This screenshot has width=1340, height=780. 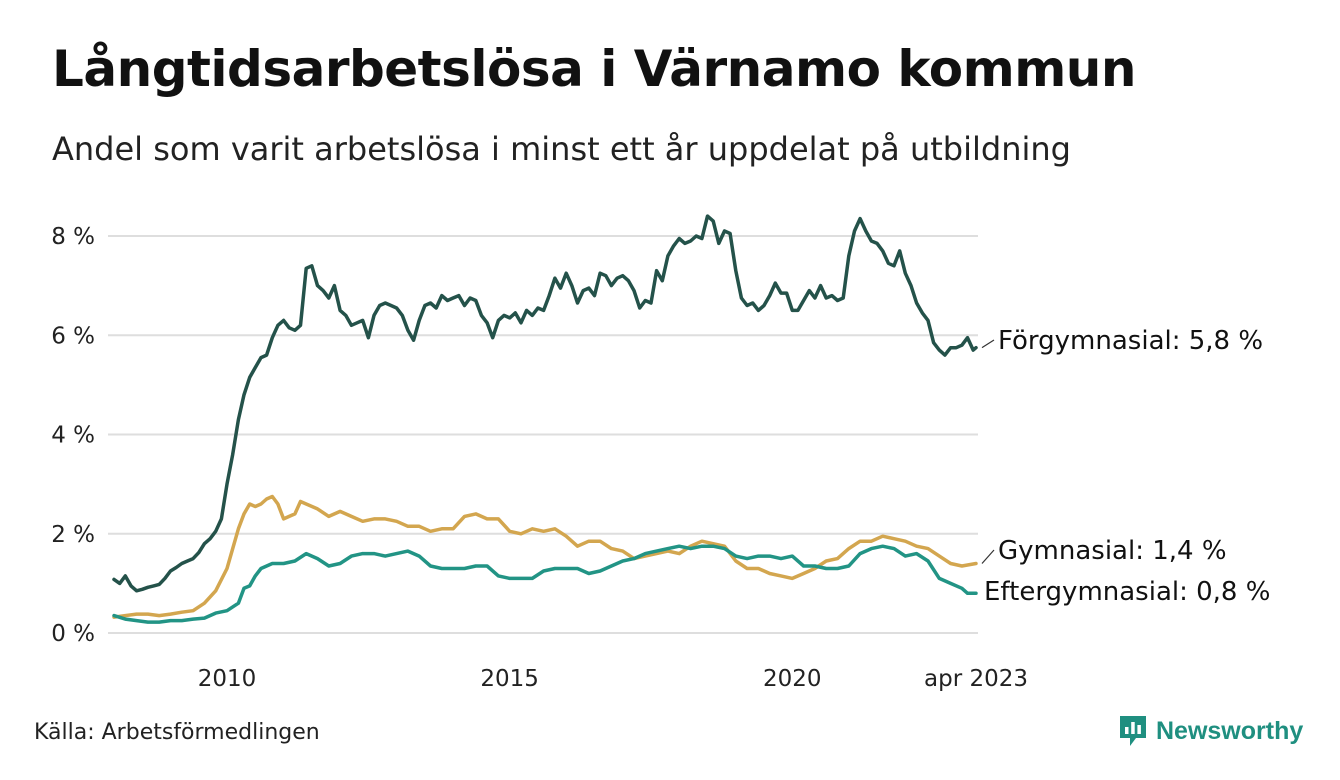 What do you see at coordinates (73, 535) in the screenshot?
I see `y-tick-label: 2 %` at bounding box center [73, 535].